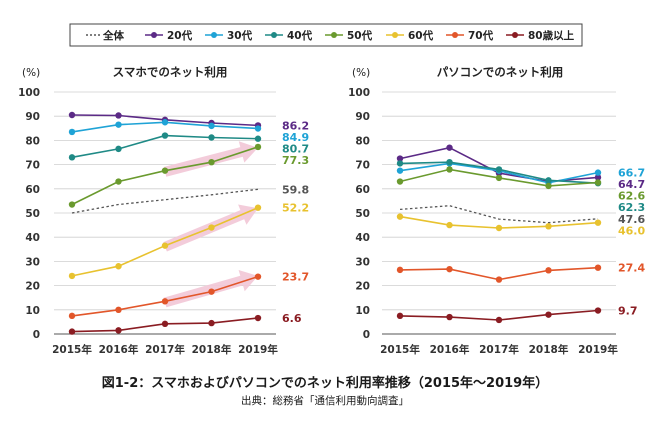 The width and height of the screenshot is (650, 423). I want to click on legend-item: 40代, so click(289, 35).